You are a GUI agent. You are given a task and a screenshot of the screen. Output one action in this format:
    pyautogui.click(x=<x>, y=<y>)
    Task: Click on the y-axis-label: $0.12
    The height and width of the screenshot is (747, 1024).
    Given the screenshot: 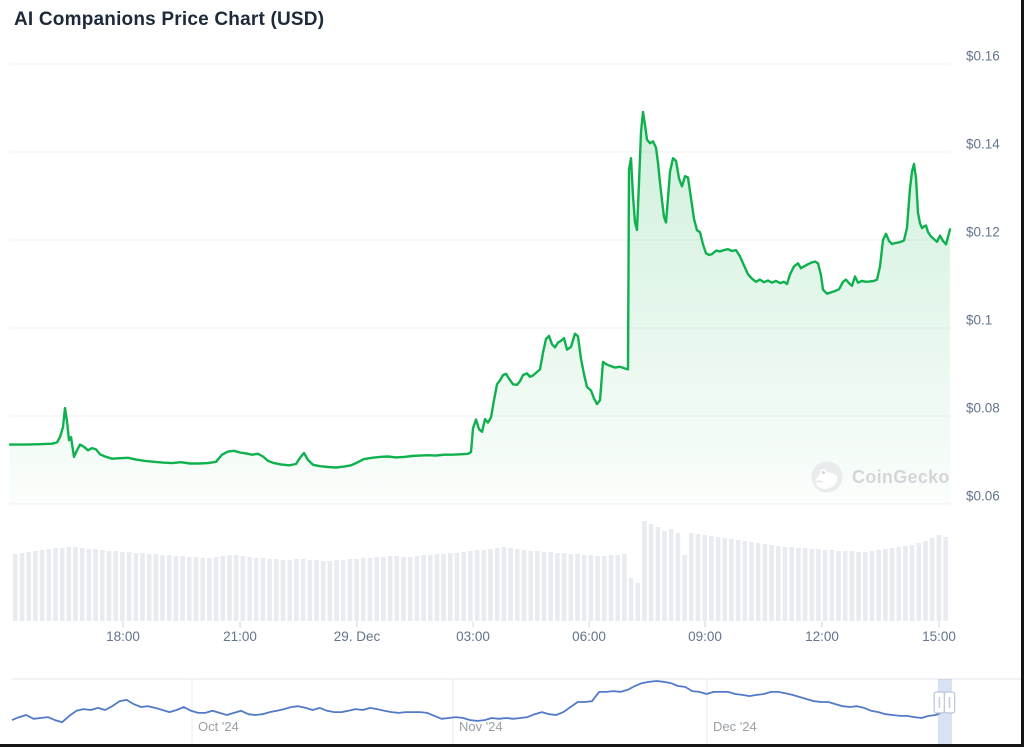 What is the action you would take?
    pyautogui.click(x=983, y=232)
    